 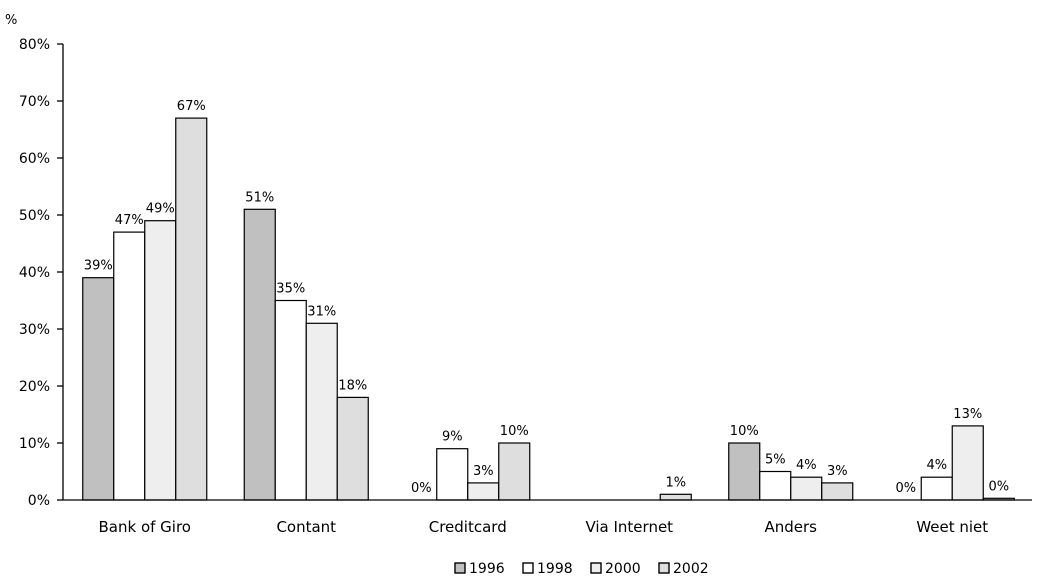 I want to click on legend-label: 2002, so click(x=691, y=569).